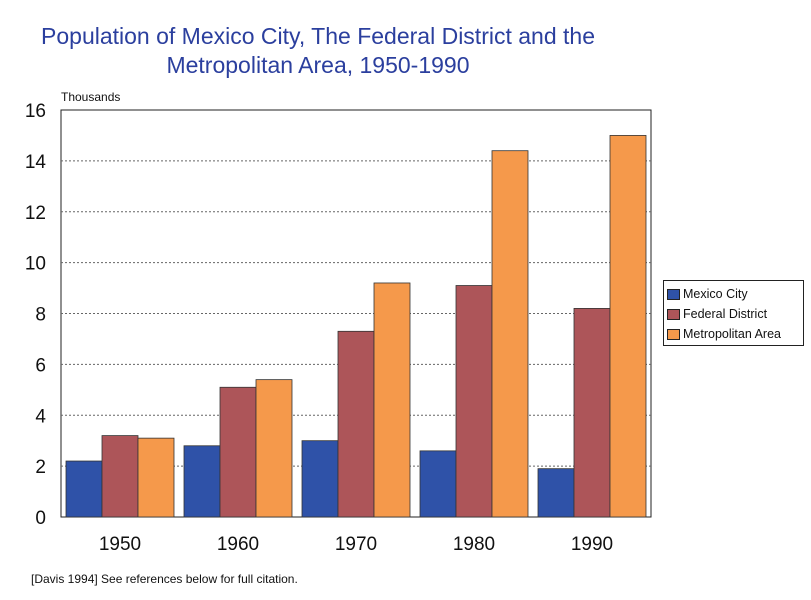  I want to click on legend-label-federal-district: Federal District, so click(725, 314).